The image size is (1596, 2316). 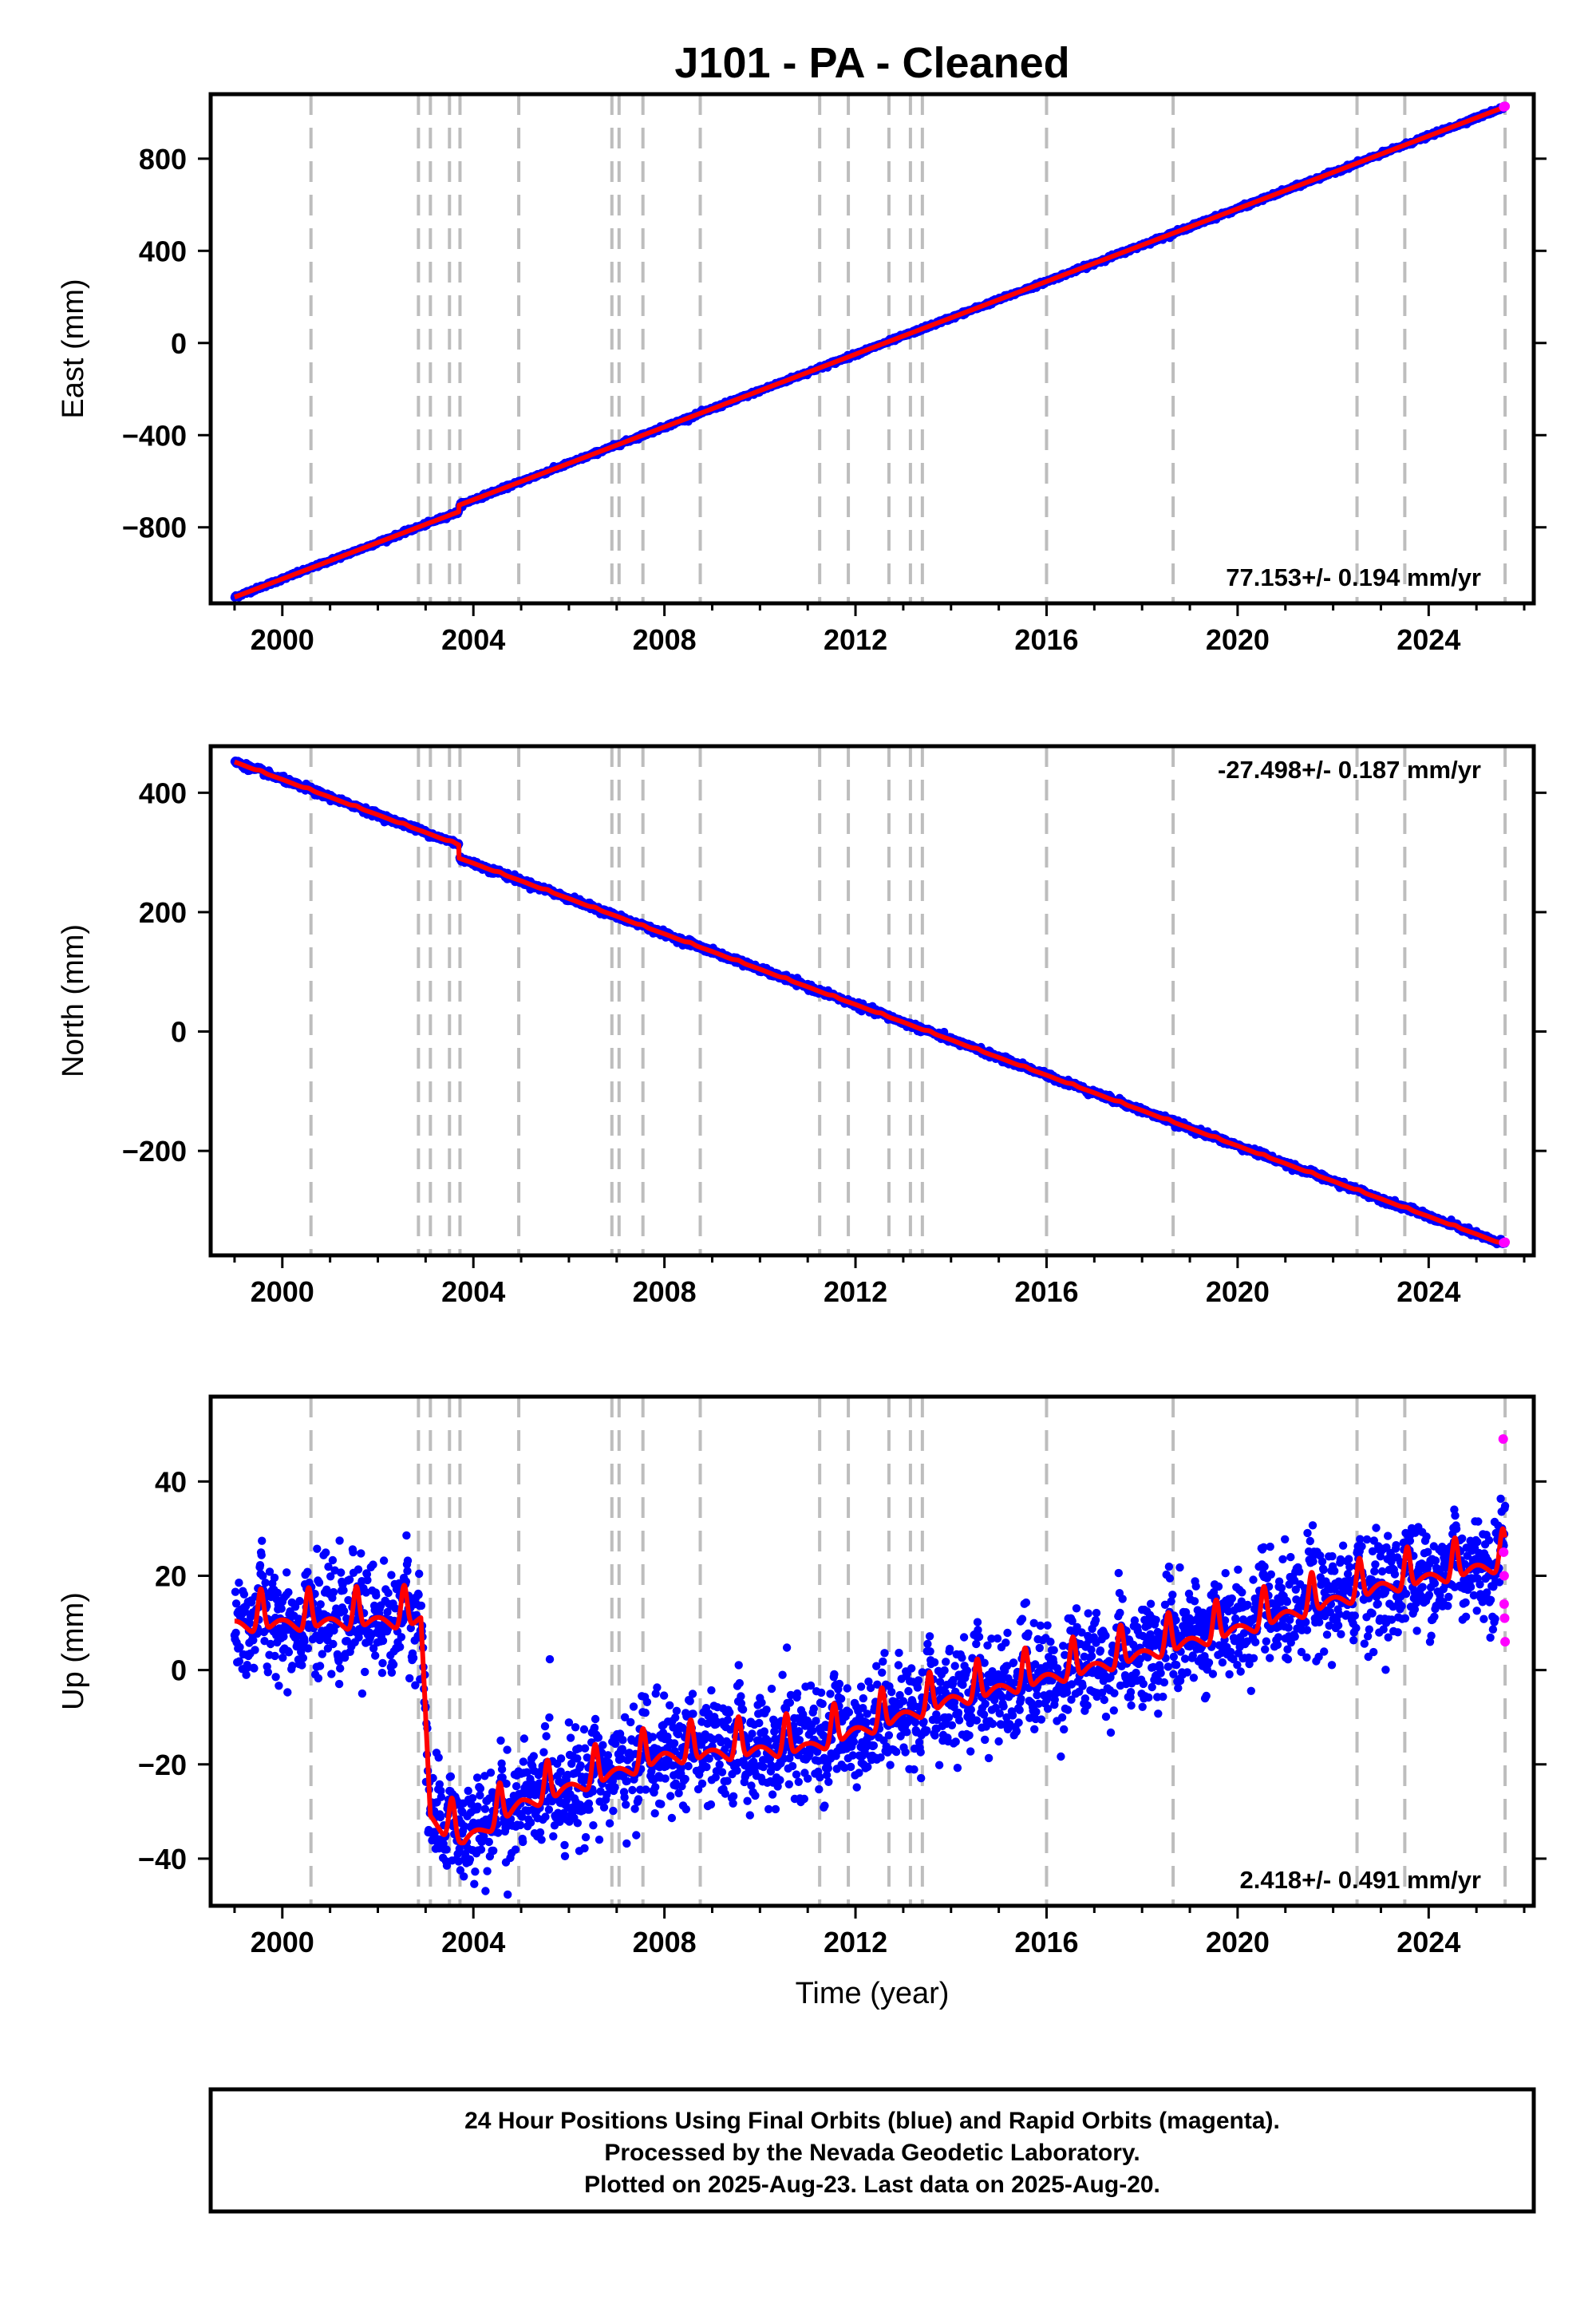 I want to click on x-tick-label: 2012, so click(x=855, y=639).